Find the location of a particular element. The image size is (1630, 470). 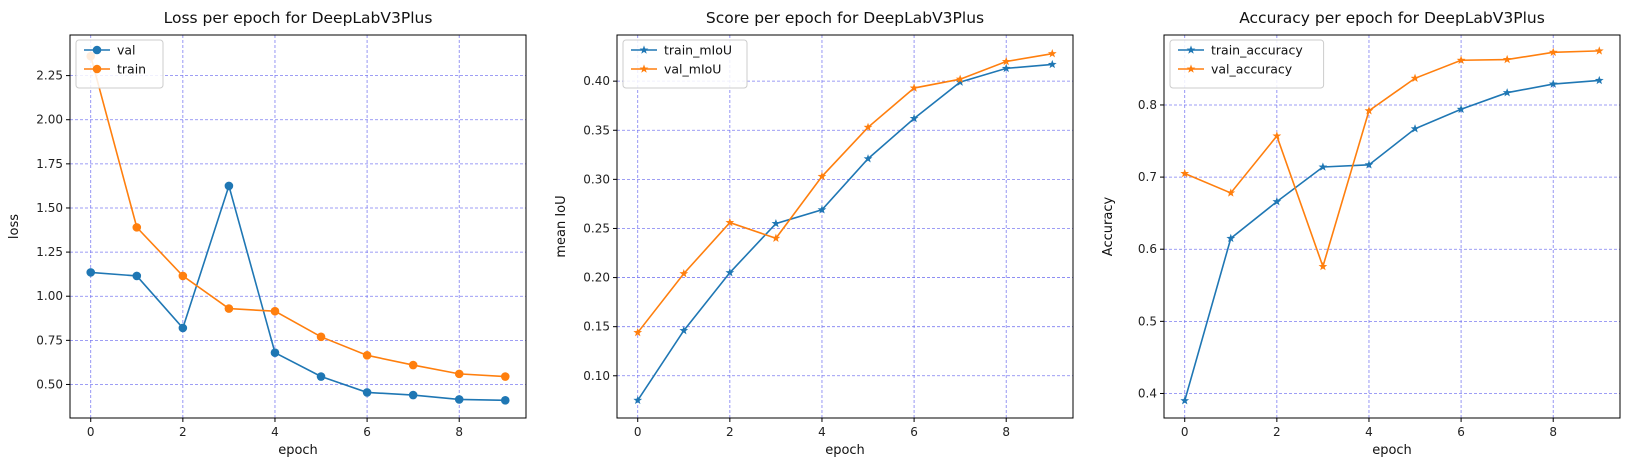

x-axis-label: epoch is located at coordinates (845, 450).